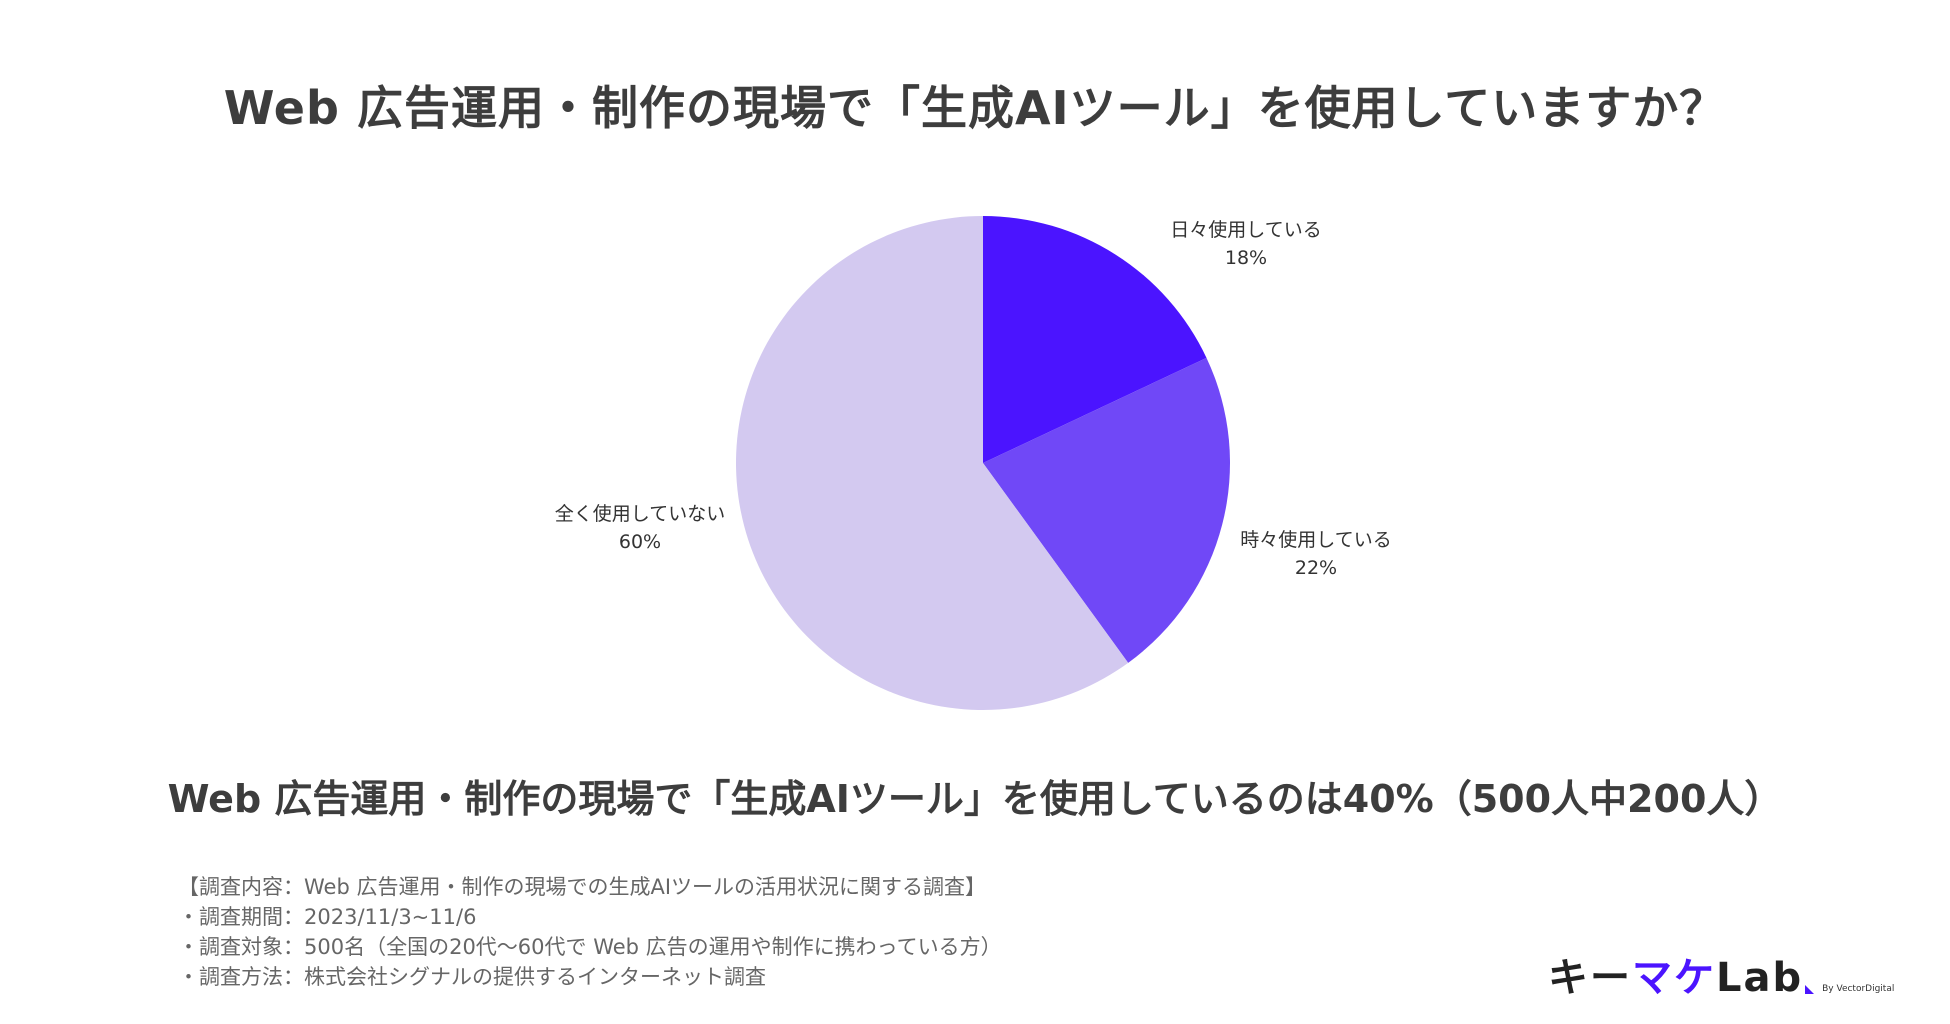 Image resolution: width=1950 pixels, height=1024 pixels. Describe the element at coordinates (1810, 989) in the screenshot. I see `logo-mark-icon` at that location.